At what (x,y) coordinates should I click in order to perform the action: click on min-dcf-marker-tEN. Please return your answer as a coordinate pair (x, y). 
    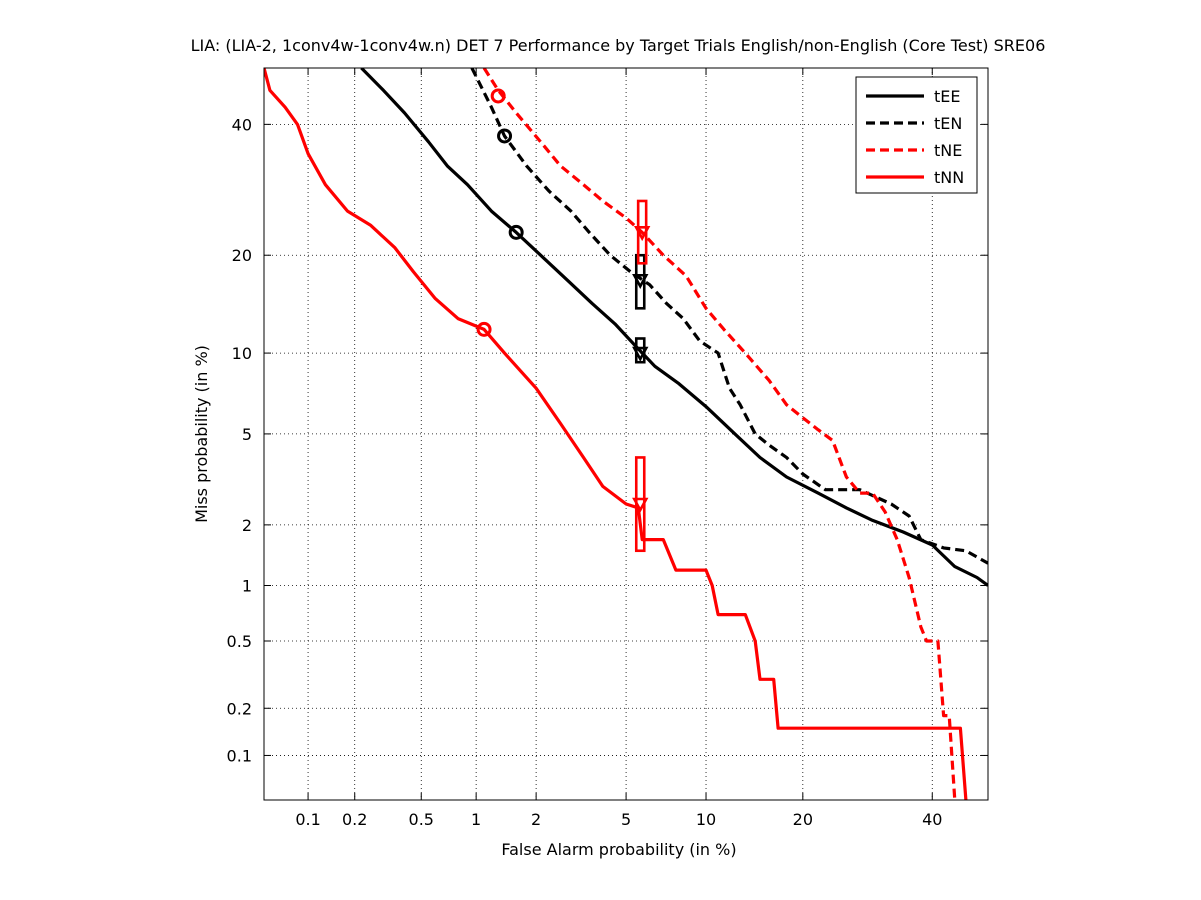
    Looking at the image, I should click on (505, 136).